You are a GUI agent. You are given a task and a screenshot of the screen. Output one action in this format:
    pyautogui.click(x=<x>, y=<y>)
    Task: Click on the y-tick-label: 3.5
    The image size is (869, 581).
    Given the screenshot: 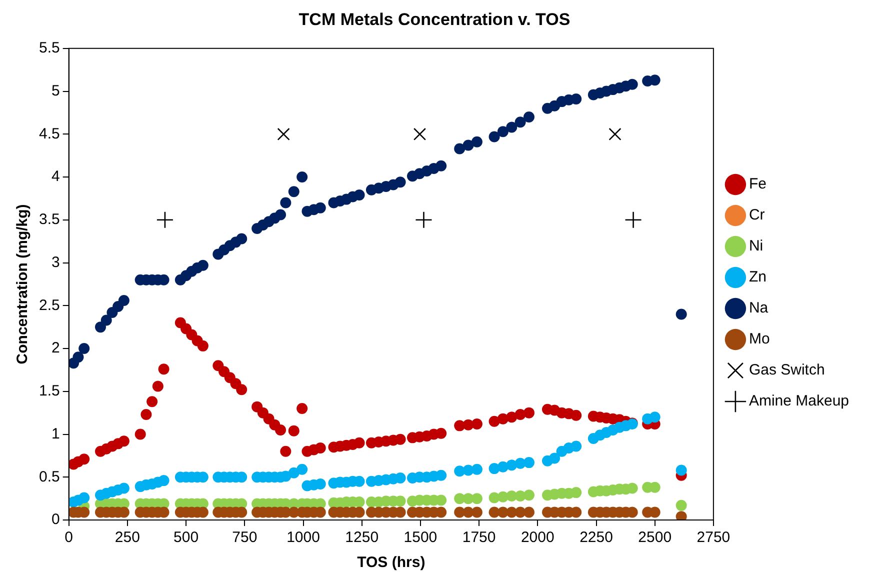 What is the action you would take?
    pyautogui.click(x=49, y=219)
    